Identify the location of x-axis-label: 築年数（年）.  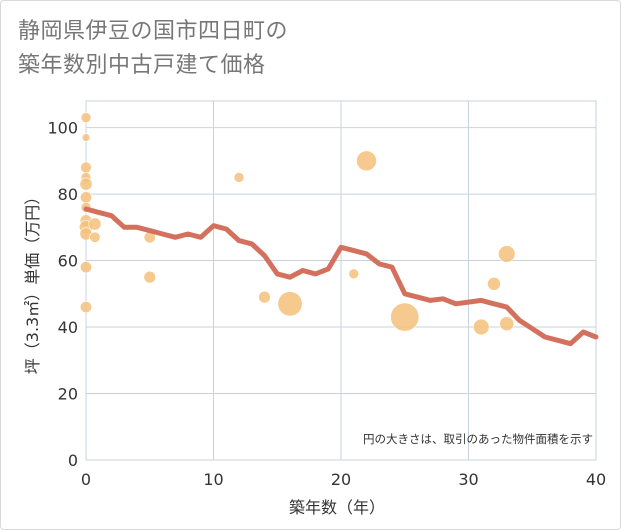
(337, 507).